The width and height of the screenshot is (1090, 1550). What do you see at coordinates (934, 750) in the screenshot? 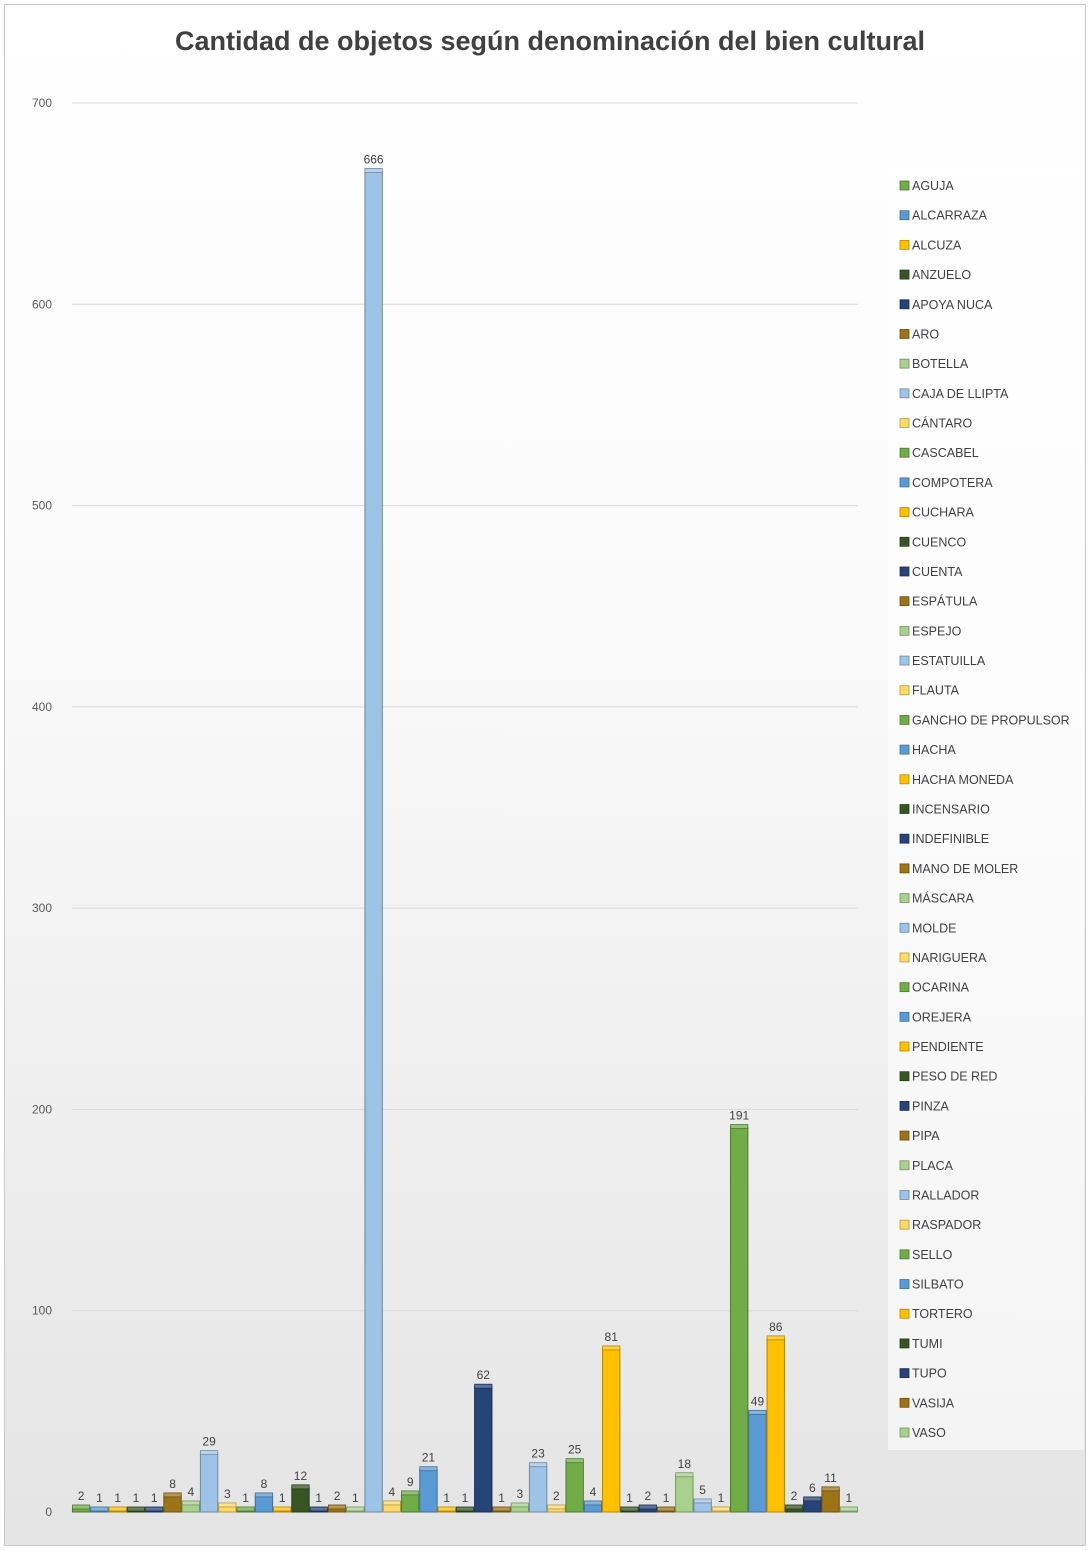
I see `legend-label: HACHA` at bounding box center [934, 750].